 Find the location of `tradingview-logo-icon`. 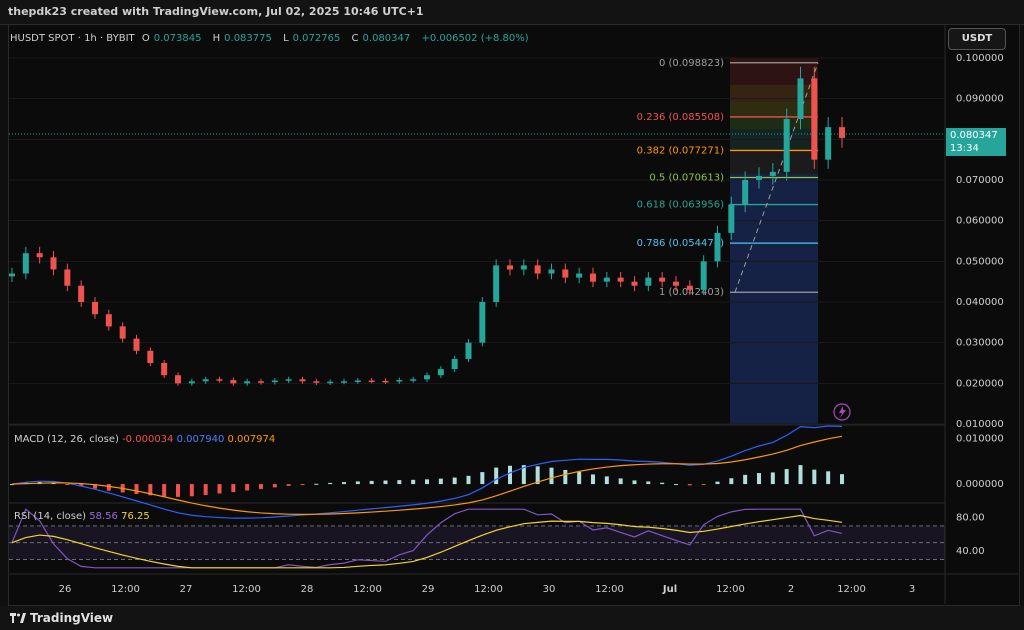

tradingview-logo-icon is located at coordinates (18, 618).